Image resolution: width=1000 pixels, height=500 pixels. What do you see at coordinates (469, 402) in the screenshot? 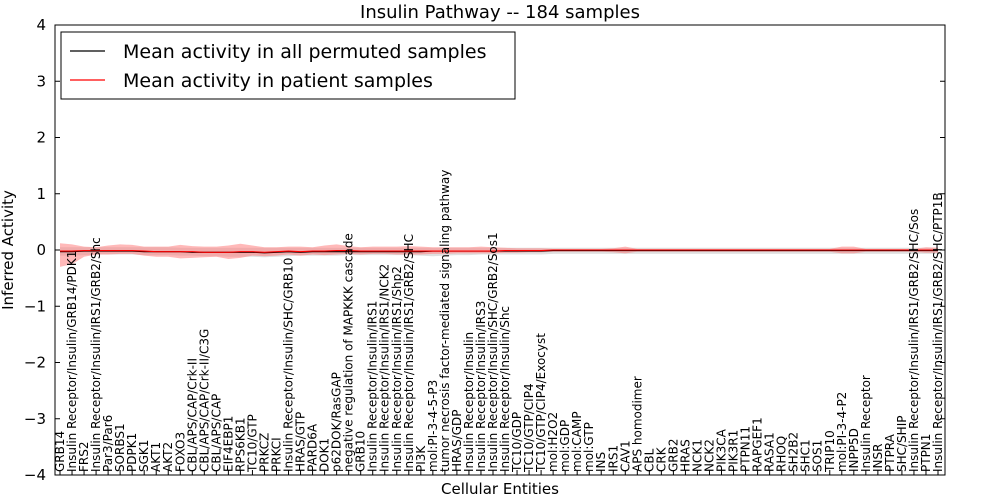
I see `x-tick-label: Insulin Receptor/Insulin` at bounding box center [469, 402].